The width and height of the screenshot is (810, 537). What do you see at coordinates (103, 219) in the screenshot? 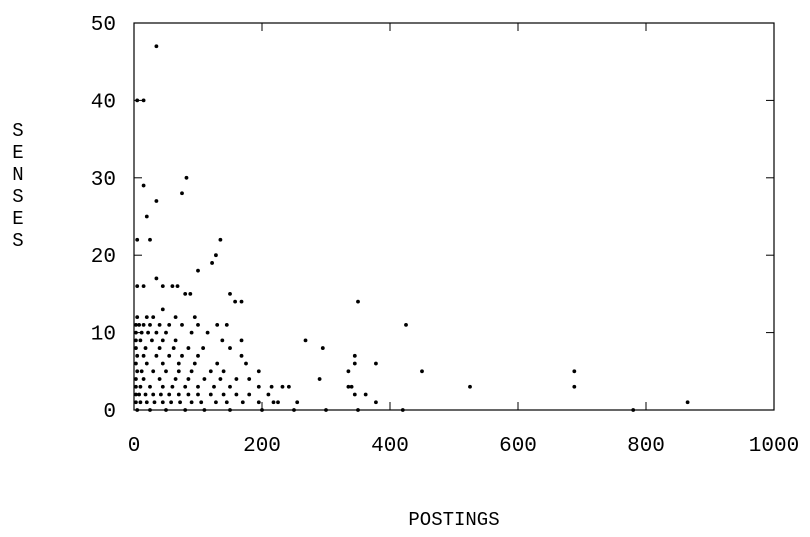
I see `y-axis-tick-labels: 0 10 20 30 40 50` at bounding box center [103, 219].